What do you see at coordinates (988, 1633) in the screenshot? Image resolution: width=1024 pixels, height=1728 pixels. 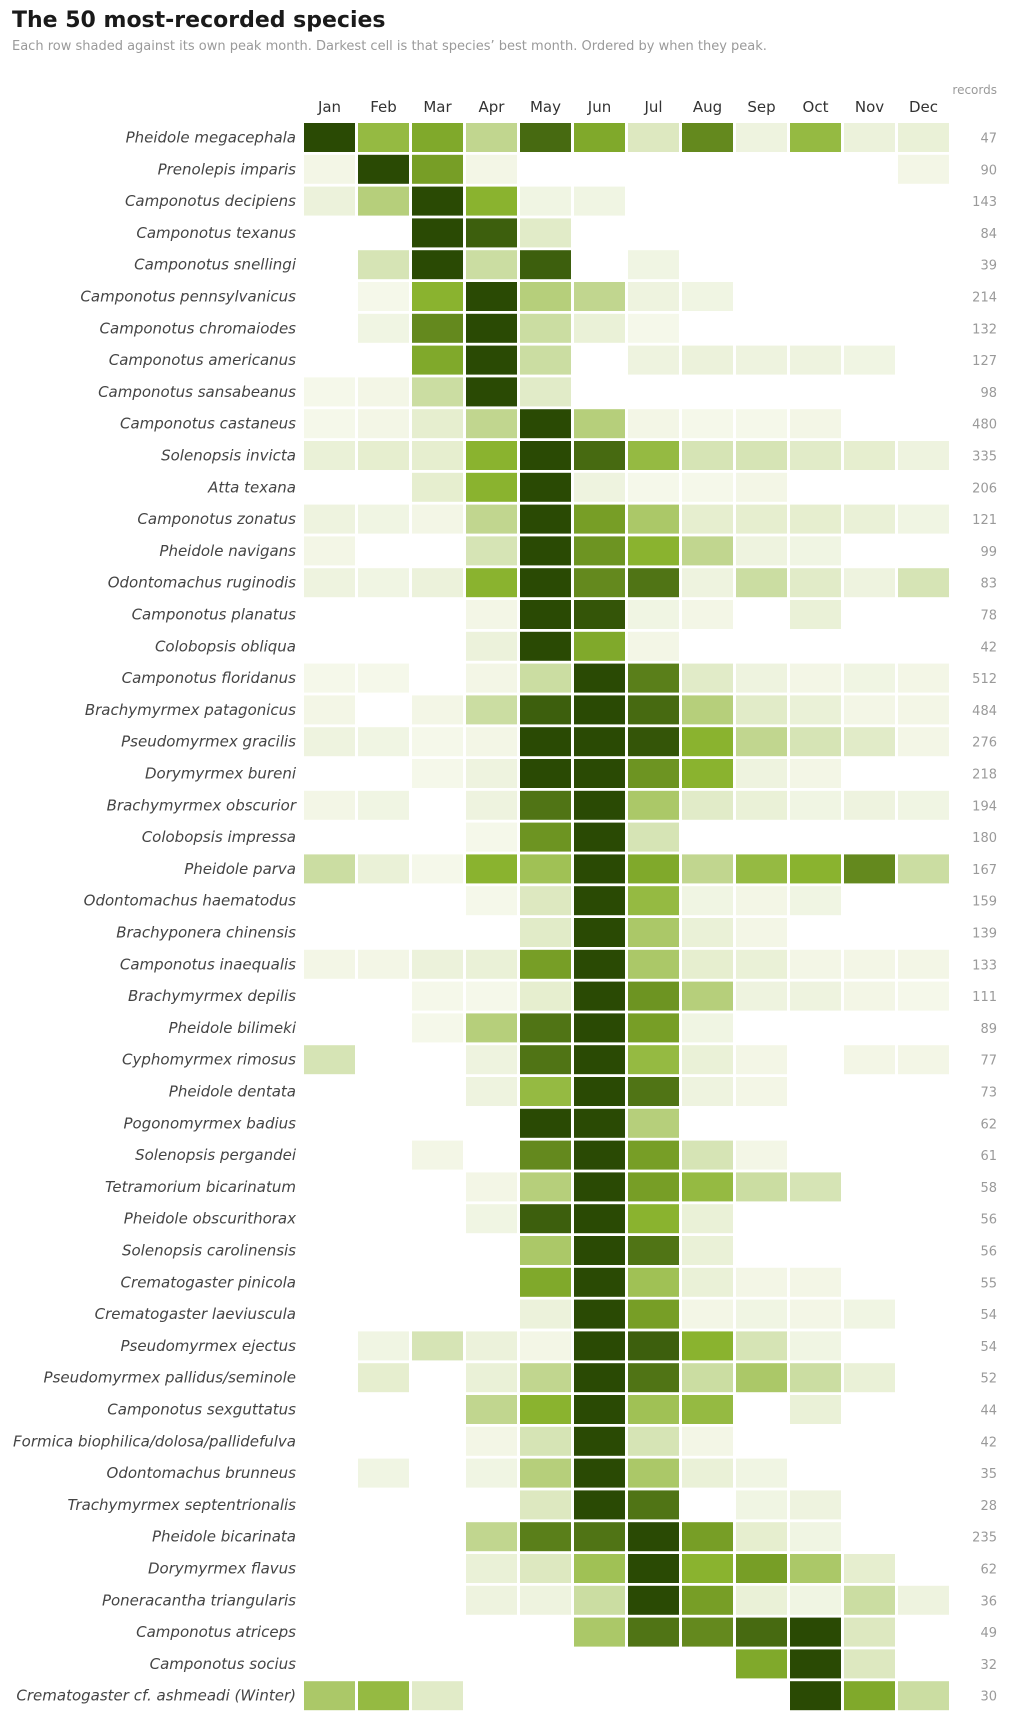 I see `record-count: 49` at bounding box center [988, 1633].